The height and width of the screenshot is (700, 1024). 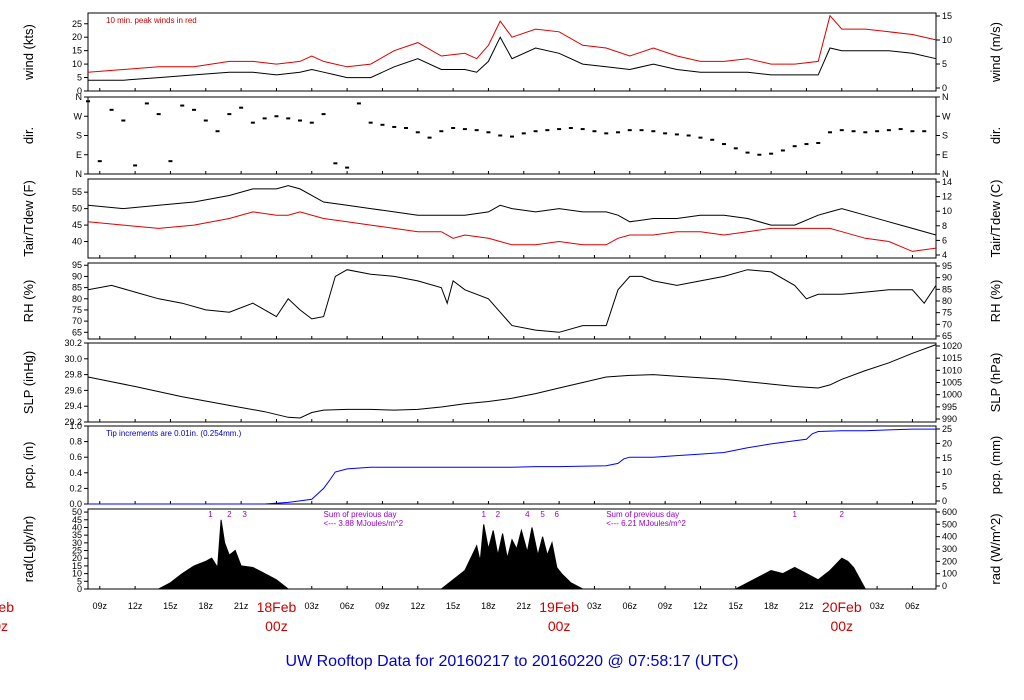 What do you see at coordinates (995, 383) in the screenshot?
I see `slp-ylabel-right: SLP (hPa)` at bounding box center [995, 383].